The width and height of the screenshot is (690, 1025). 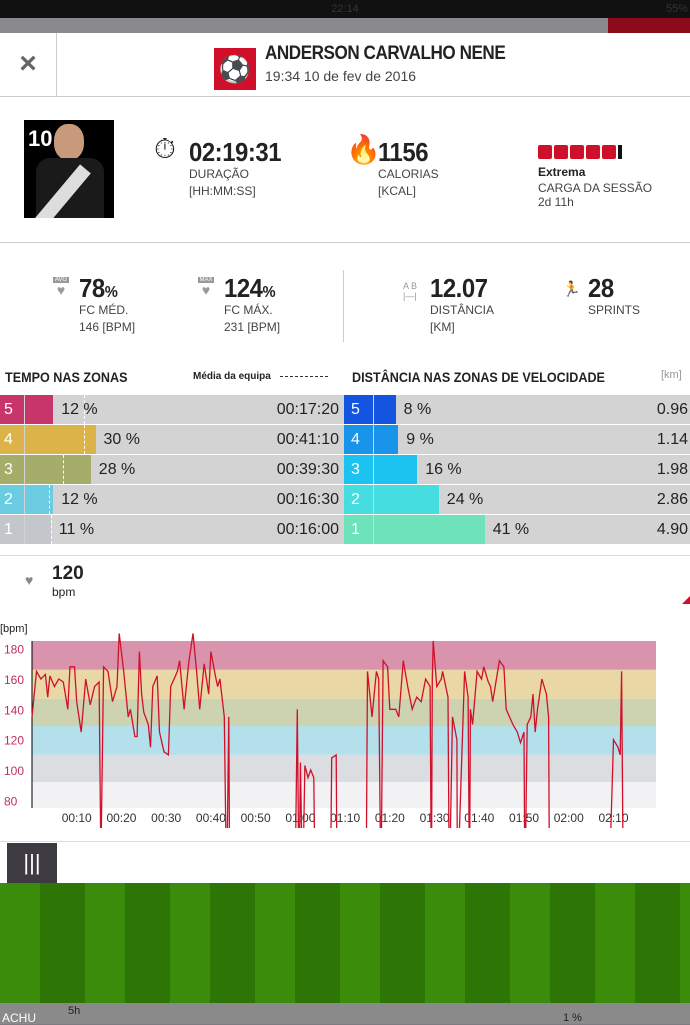 I want to click on zone-time: 00:17:20, so click(x=307, y=409).